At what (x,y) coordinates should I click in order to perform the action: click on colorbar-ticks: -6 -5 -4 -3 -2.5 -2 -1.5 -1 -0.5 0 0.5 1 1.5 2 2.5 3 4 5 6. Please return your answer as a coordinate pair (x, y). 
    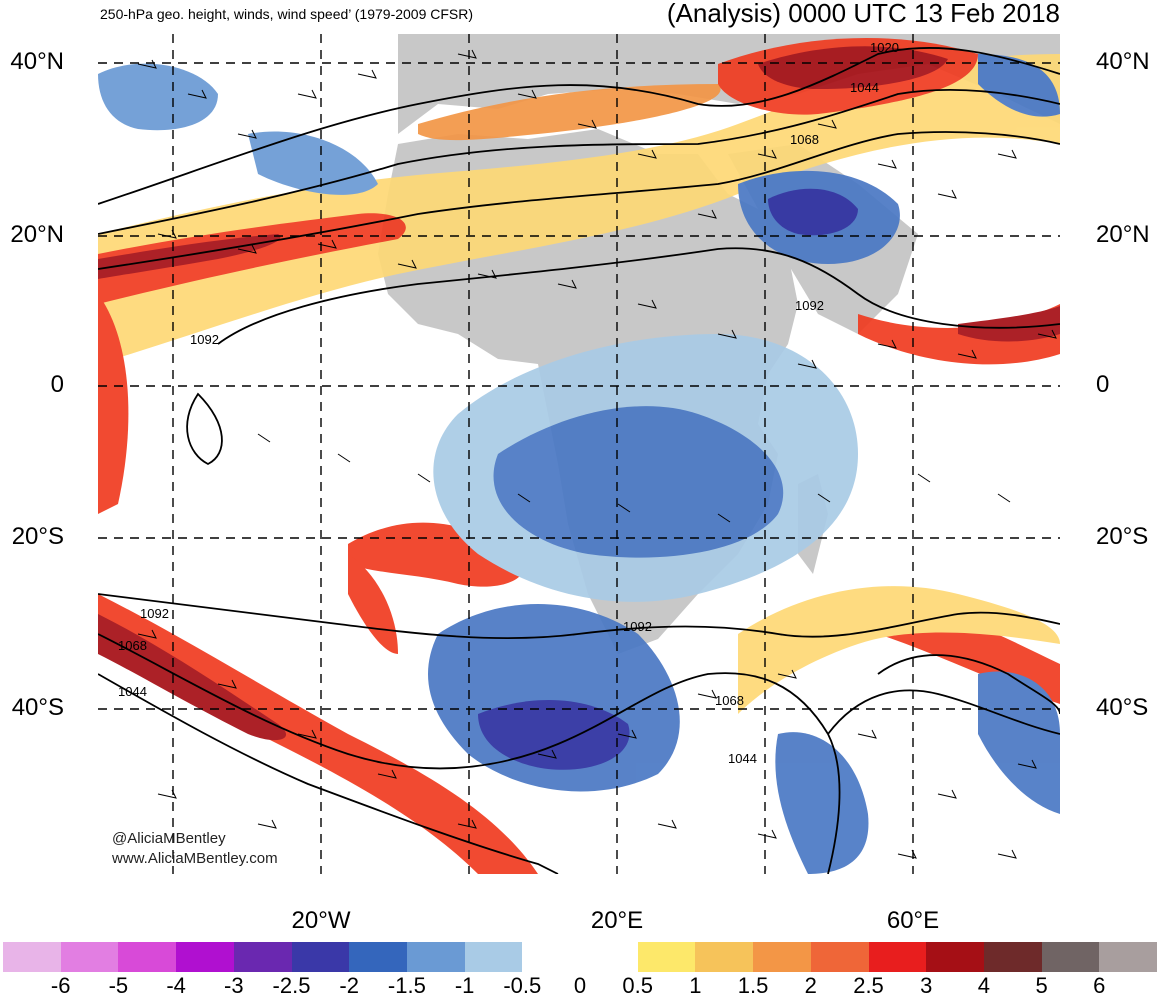
    Looking at the image, I should click on (580, 986).